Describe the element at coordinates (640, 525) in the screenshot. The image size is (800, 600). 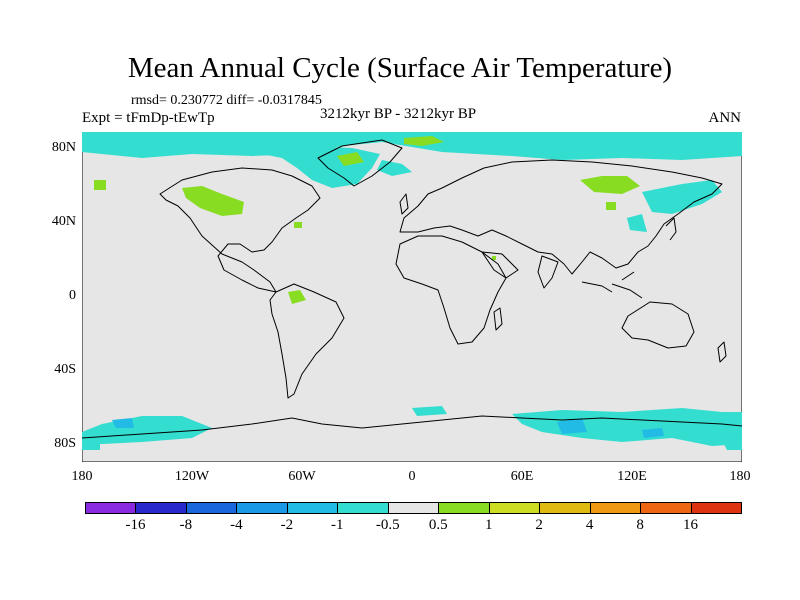
I see `colorbar-label: 8` at that location.